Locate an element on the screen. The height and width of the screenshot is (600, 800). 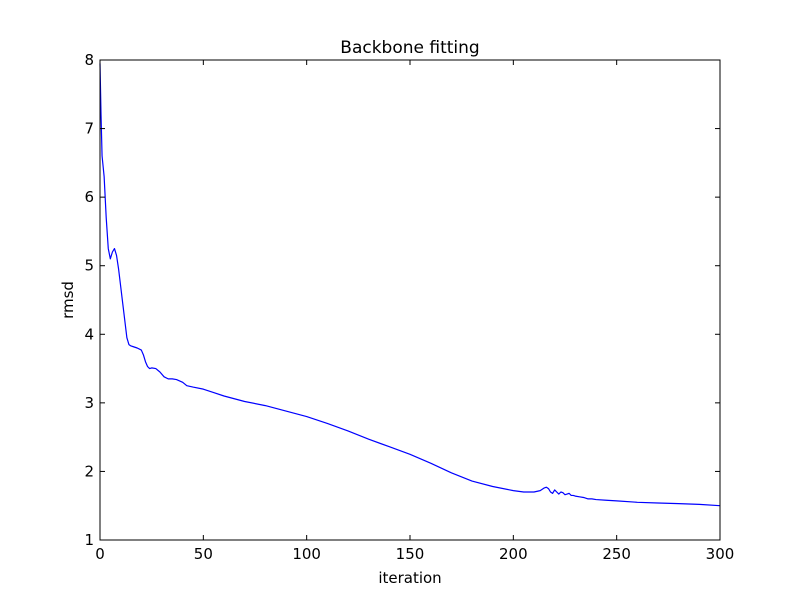
x-axis-label: iteration is located at coordinates (409, 578).